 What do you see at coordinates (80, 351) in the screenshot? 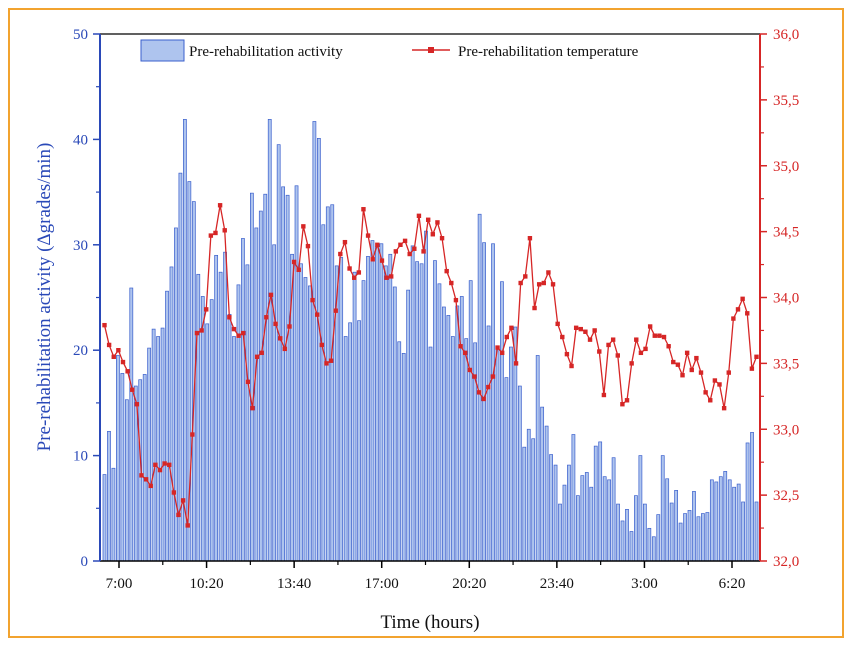
I see `y-left-tick-label: 20` at bounding box center [80, 351].